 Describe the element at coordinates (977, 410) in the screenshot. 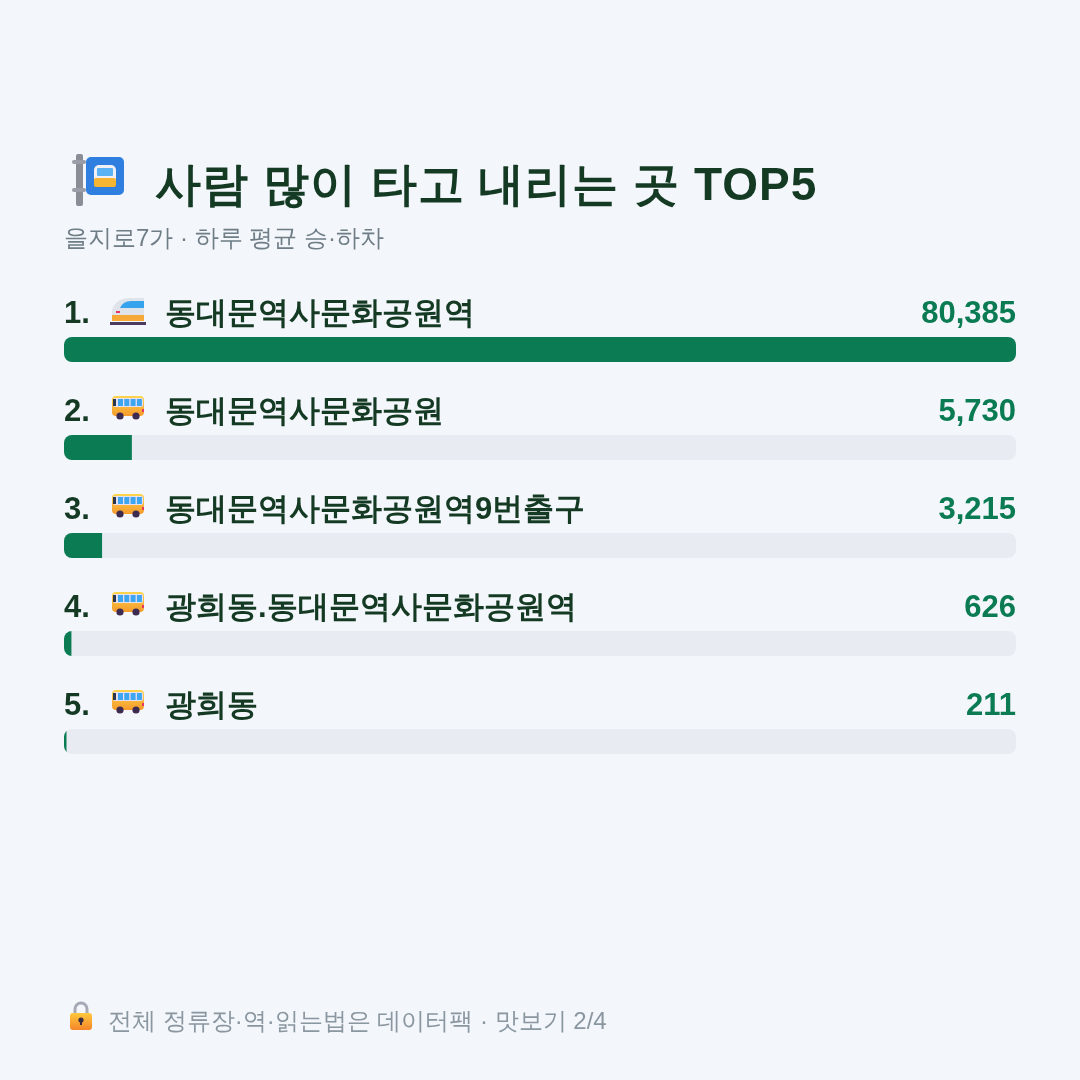

I see `value-label: 5,730` at that location.